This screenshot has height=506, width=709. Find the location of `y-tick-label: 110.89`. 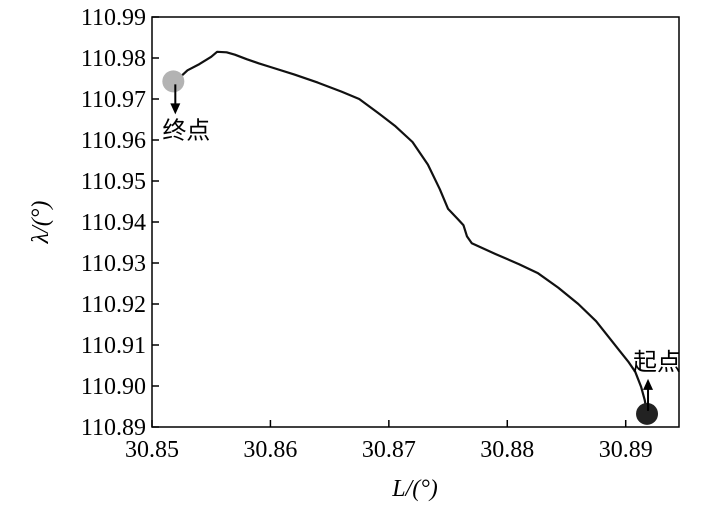

y-tick-label: 110.89 is located at coordinates (113, 428).